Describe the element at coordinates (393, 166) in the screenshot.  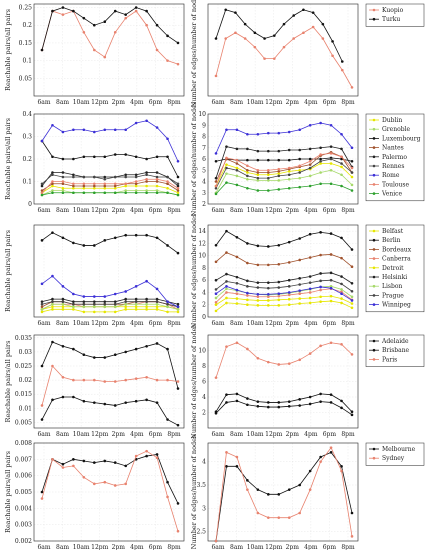
I see `legend-label: Rennes` at that location.